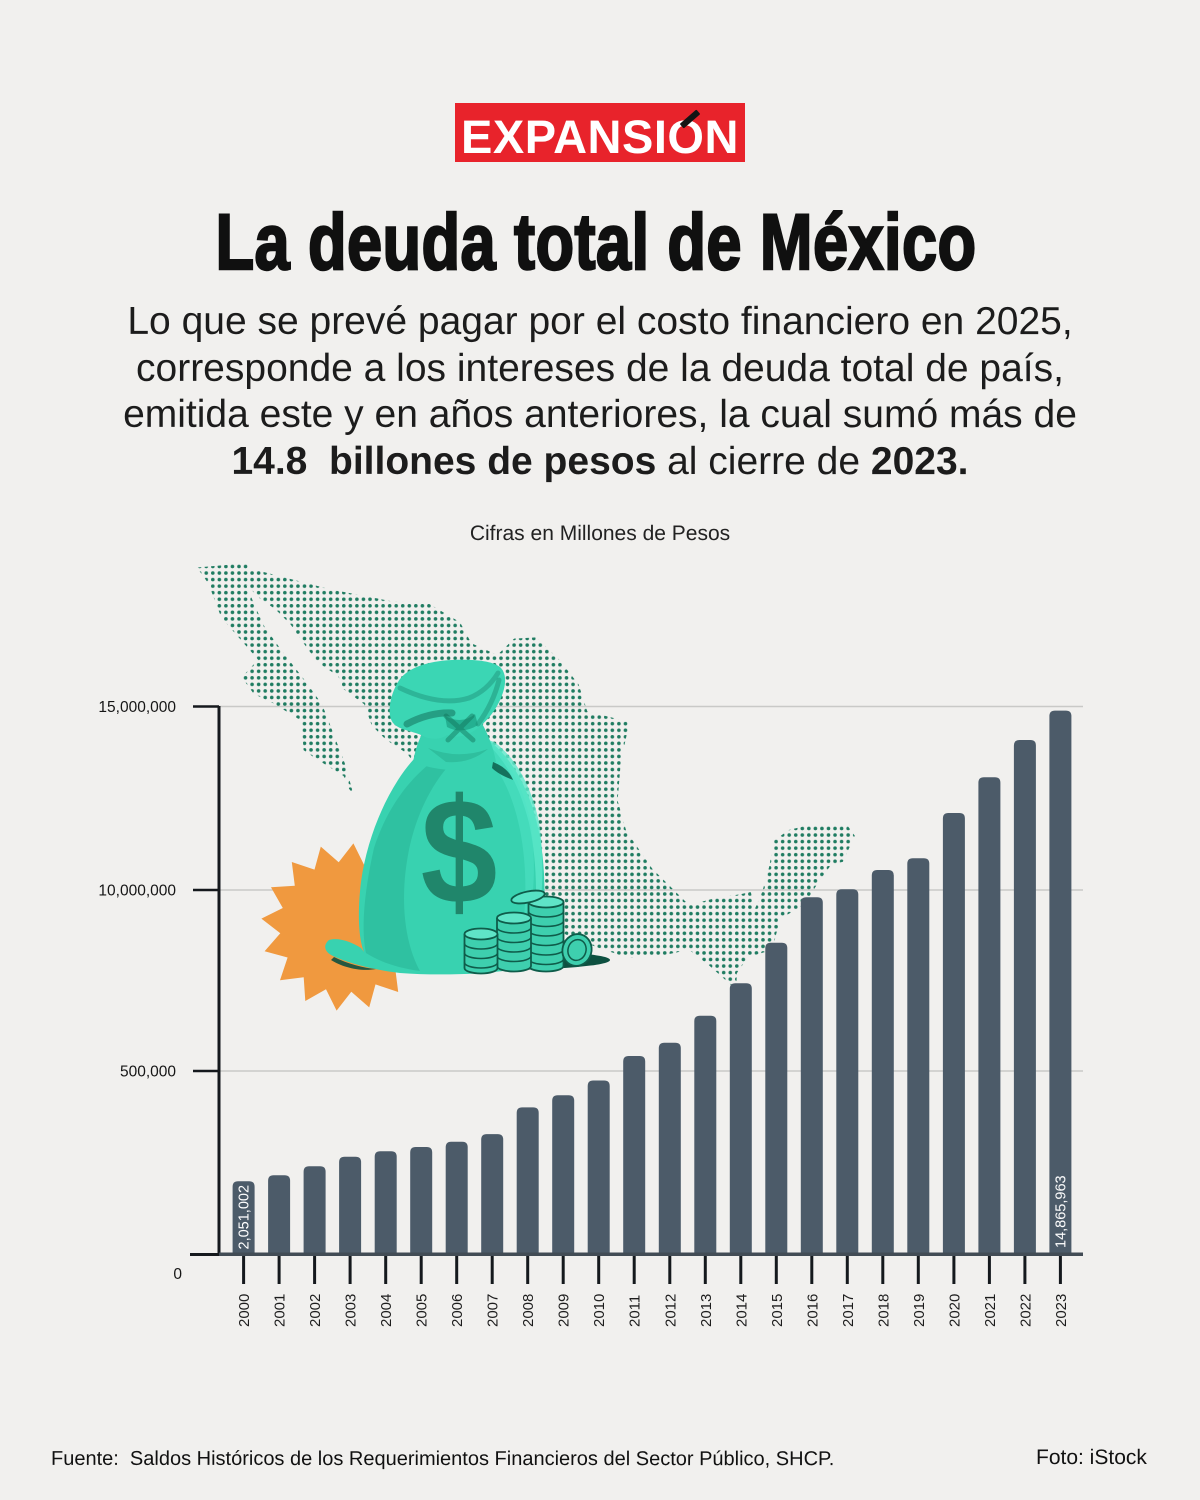  I want to click on svg-text: 2019, so click(919, 1310).